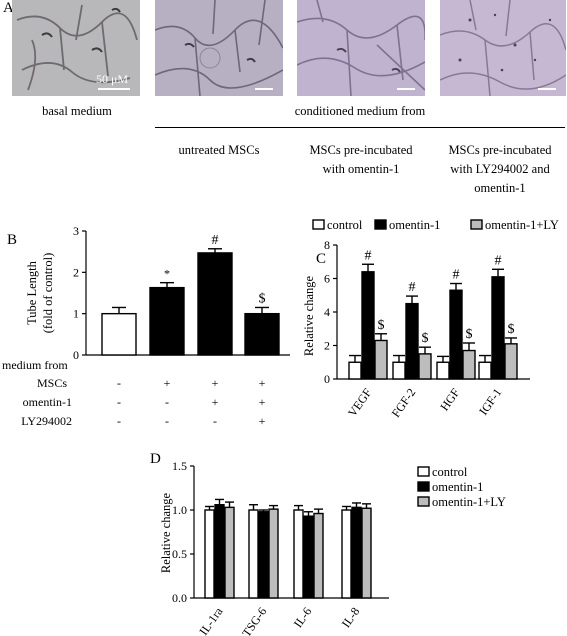 This screenshot has width=567, height=636. I want to click on panel-b-table-row-label: MSCs, so click(52, 383).